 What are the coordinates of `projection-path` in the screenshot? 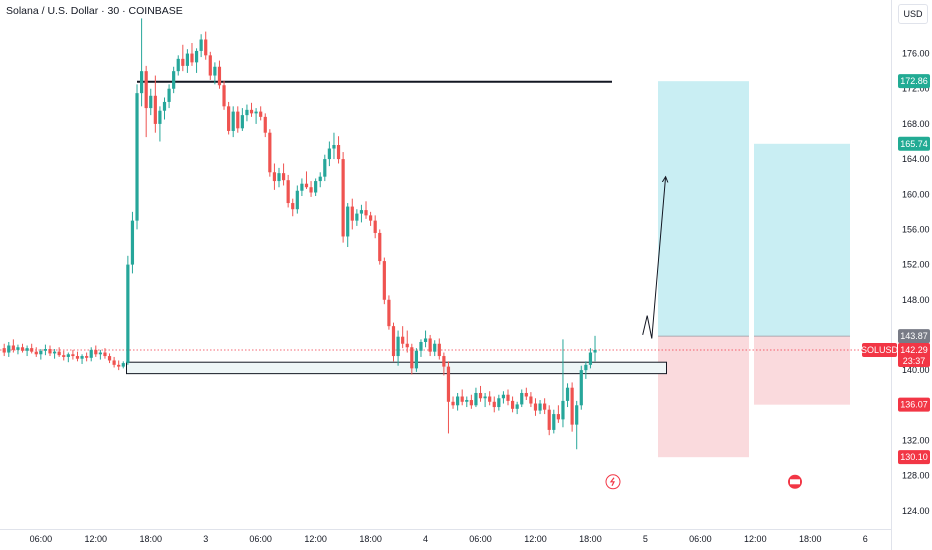 It's located at (654, 258).